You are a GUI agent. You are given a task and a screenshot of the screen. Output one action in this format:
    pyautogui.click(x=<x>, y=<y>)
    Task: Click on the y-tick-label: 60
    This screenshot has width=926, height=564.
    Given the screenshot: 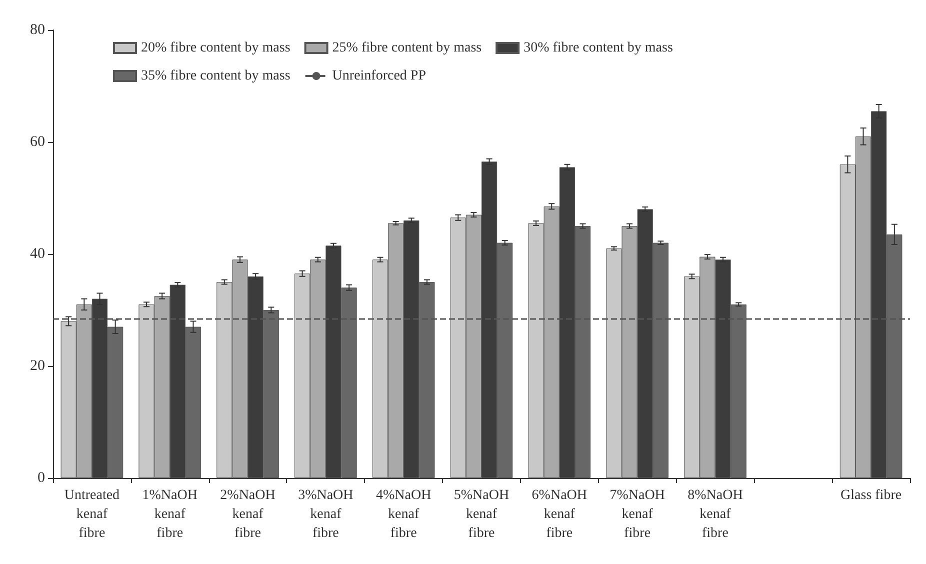 What is the action you would take?
    pyautogui.click(x=37, y=142)
    